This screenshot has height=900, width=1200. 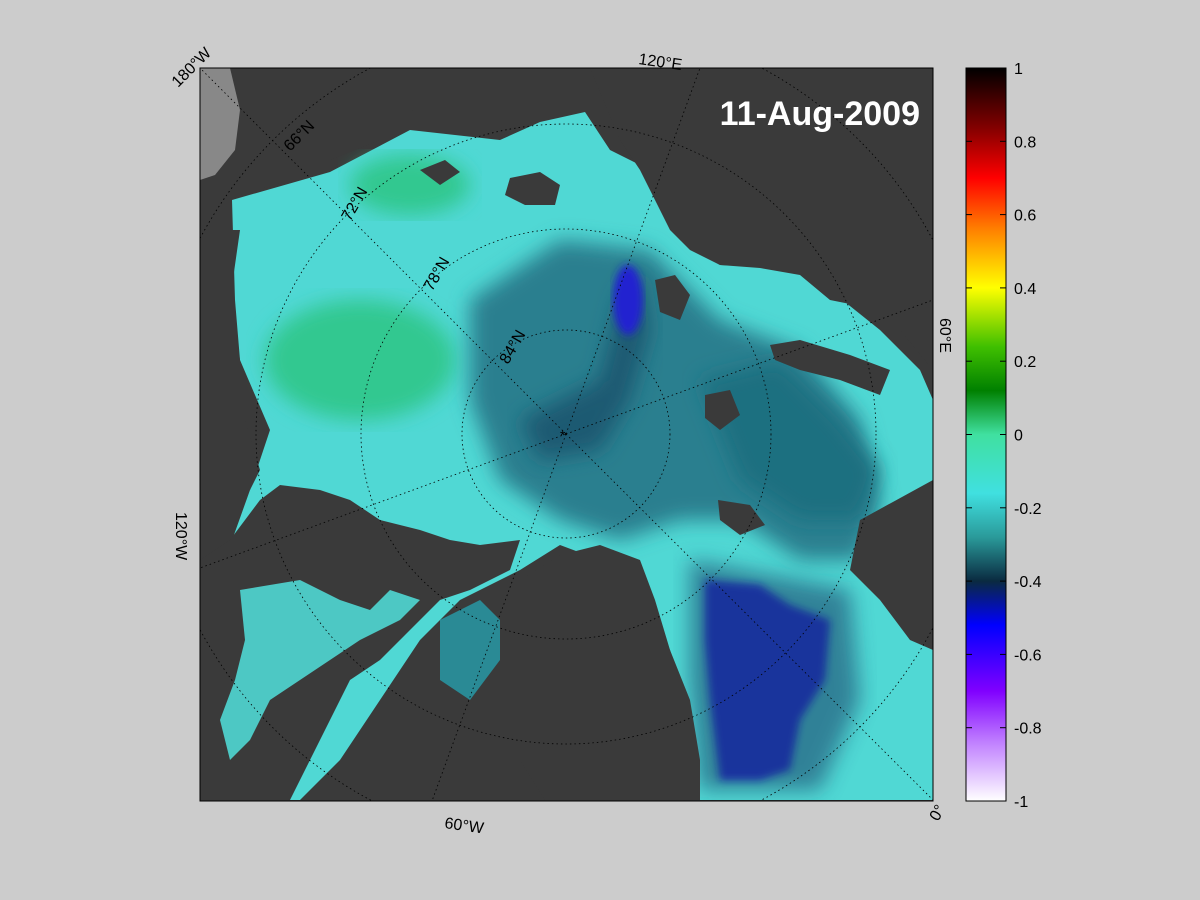 What do you see at coordinates (1018, 436) in the screenshot?
I see `colorbar-tick-label: 0` at bounding box center [1018, 436].